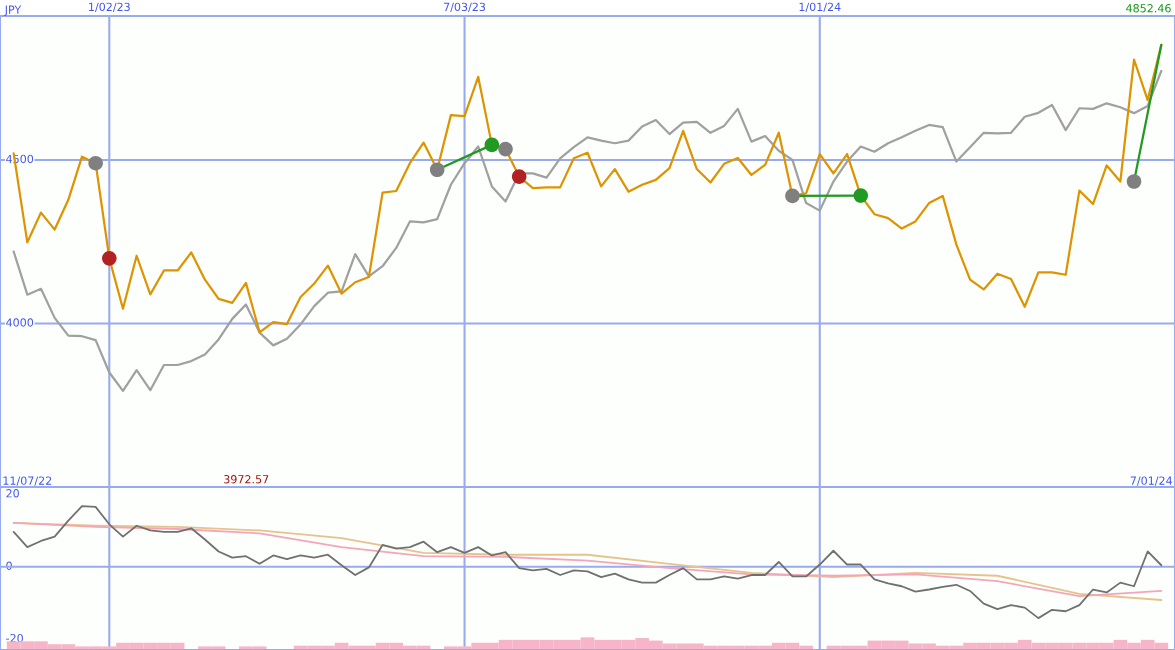 This screenshot has height=650, width=1175. What do you see at coordinates (13, 10) in the screenshot?
I see `y-axis-title: JPY` at bounding box center [13, 10].